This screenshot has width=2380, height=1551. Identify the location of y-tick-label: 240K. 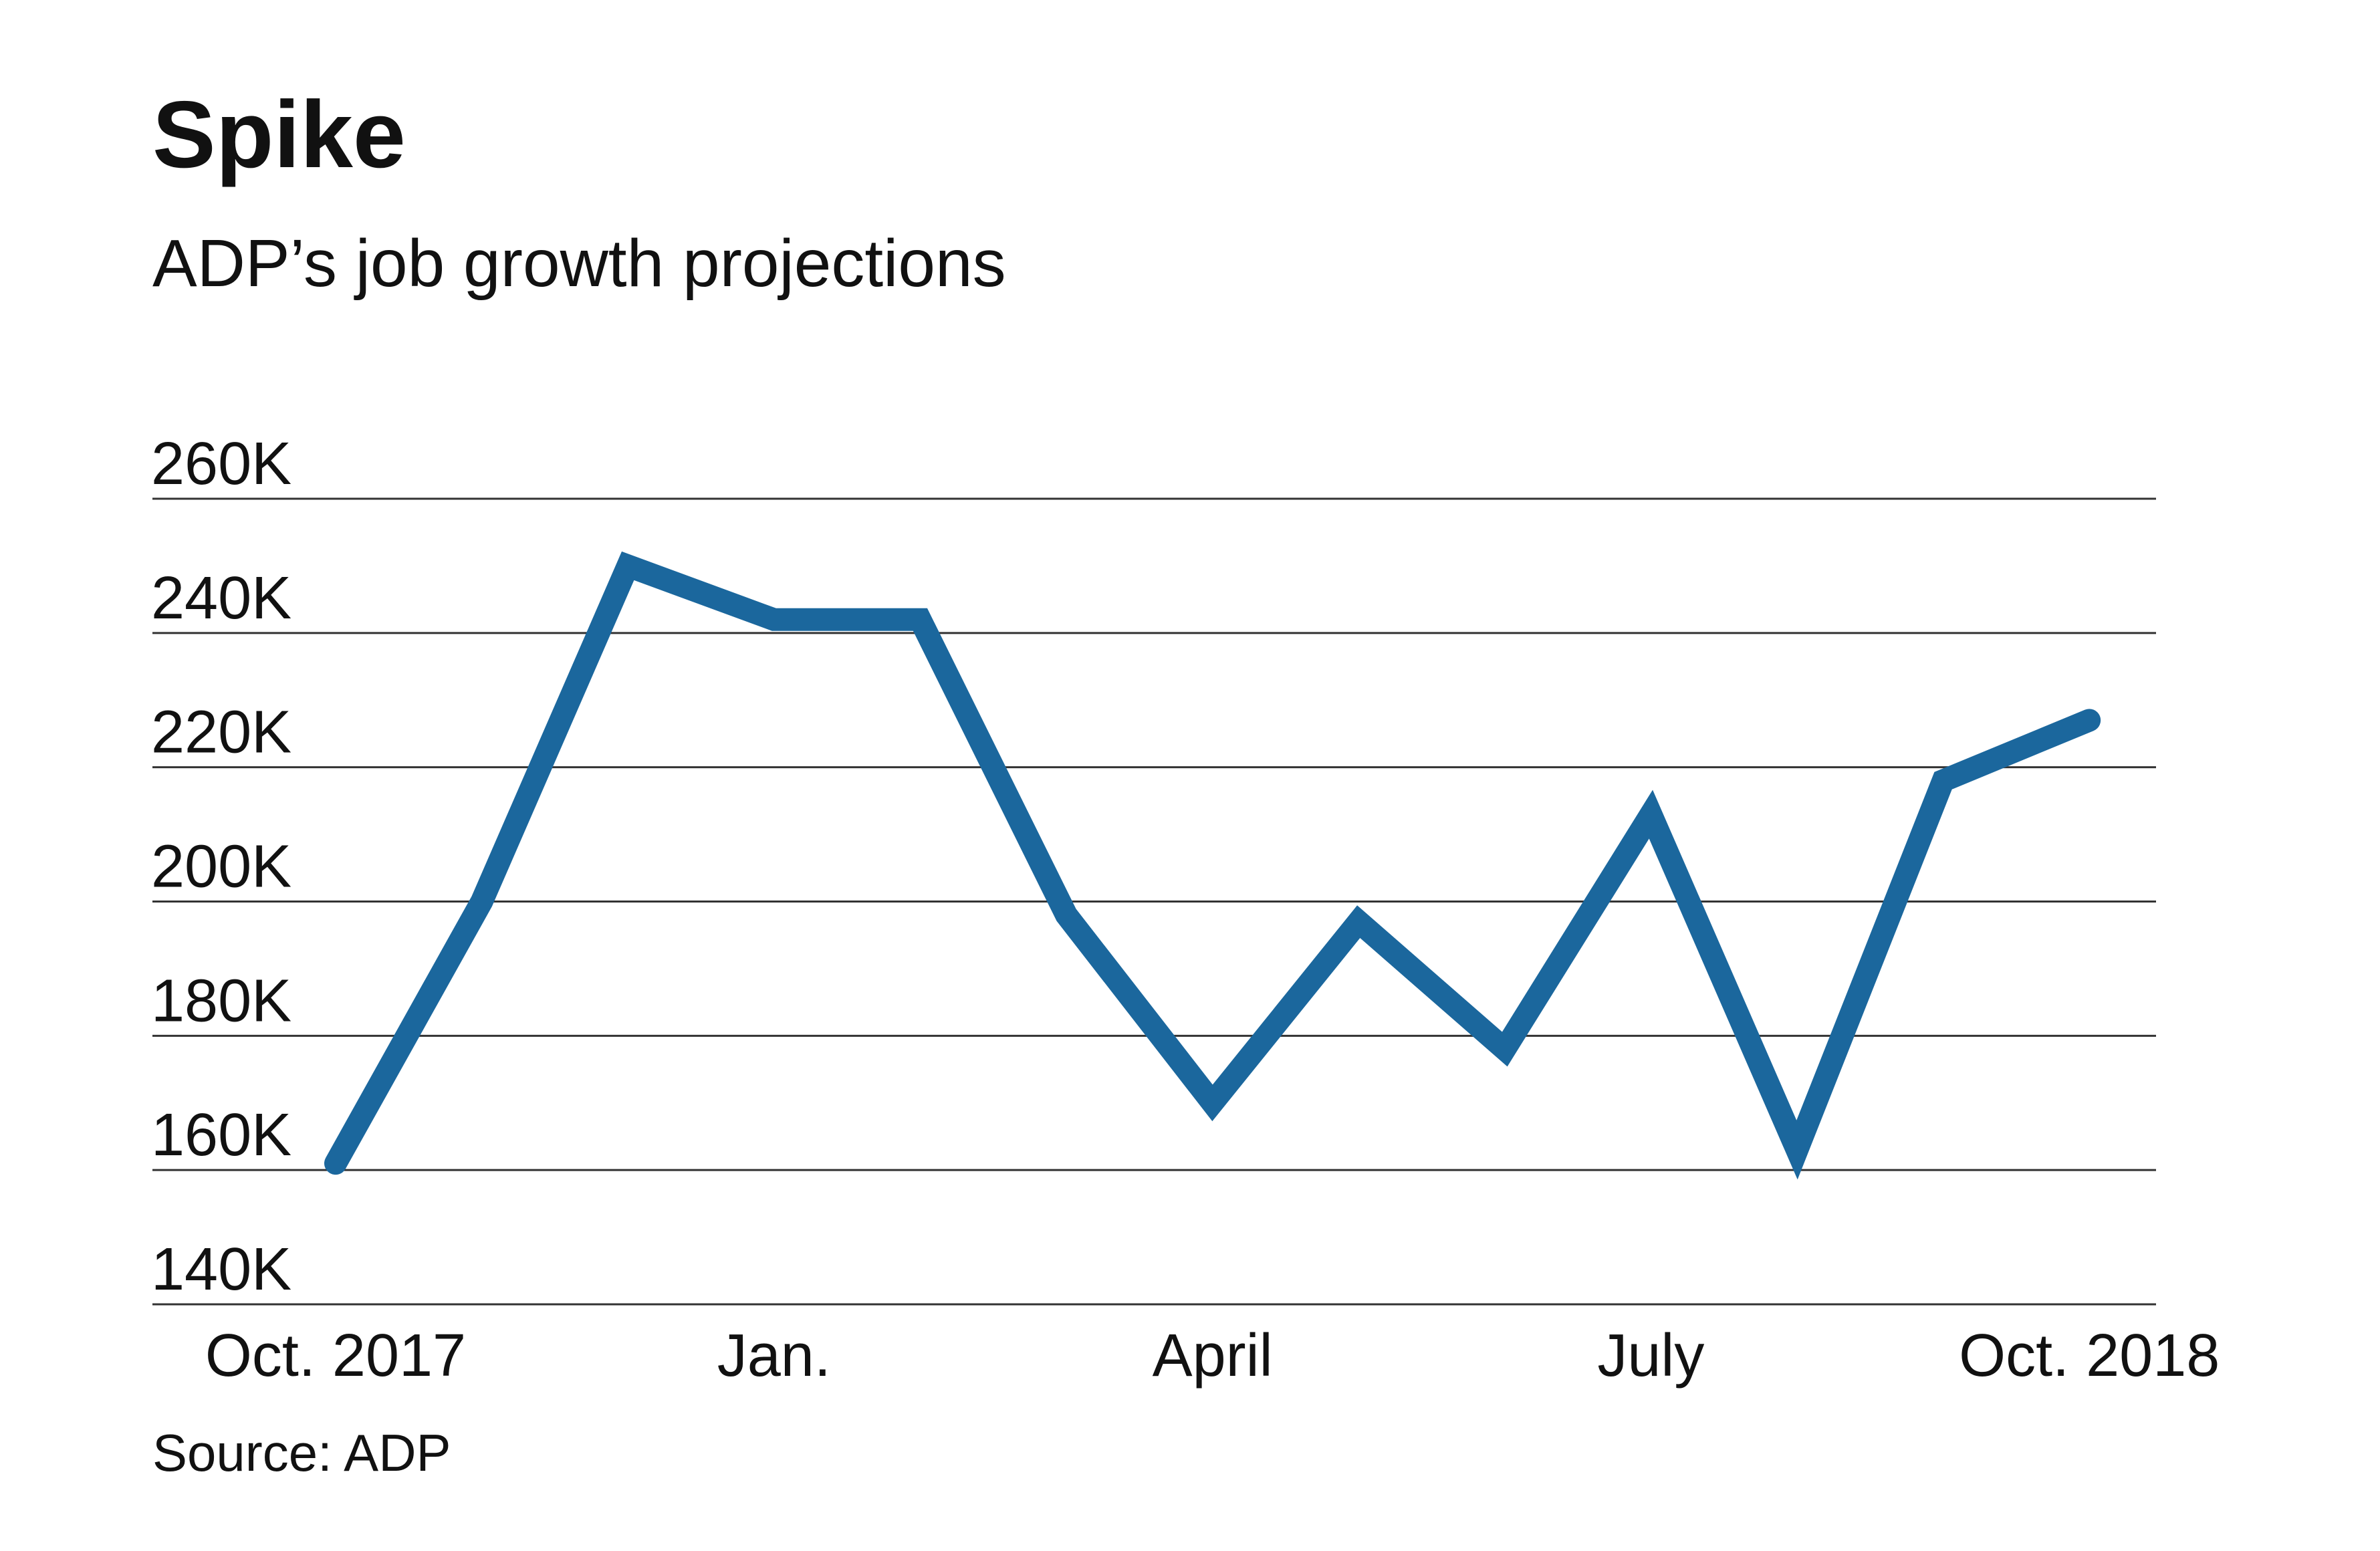
(221, 598).